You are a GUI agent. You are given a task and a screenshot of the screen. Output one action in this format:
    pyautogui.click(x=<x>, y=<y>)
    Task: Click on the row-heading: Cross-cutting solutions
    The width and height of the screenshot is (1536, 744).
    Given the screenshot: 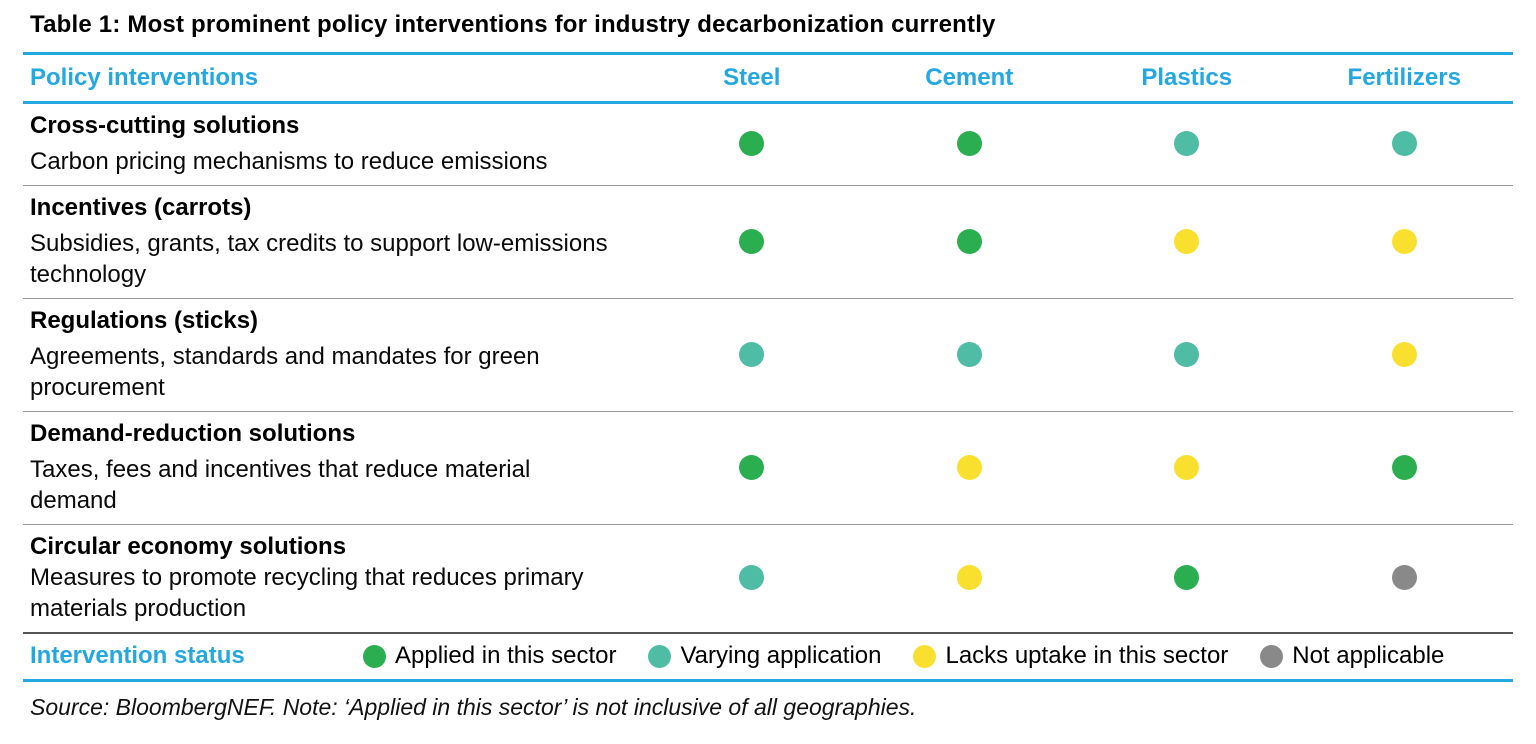 What is the action you would take?
    pyautogui.click(x=165, y=125)
    